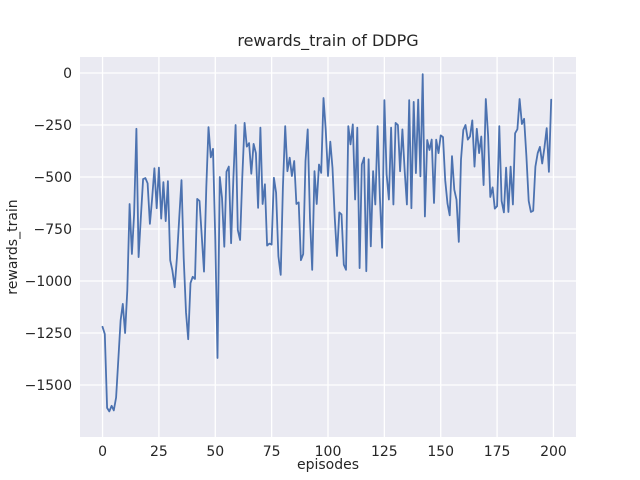 This screenshot has height=480, width=640. What do you see at coordinates (328, 452) in the screenshot?
I see `x-tick-label: 100` at bounding box center [328, 452].